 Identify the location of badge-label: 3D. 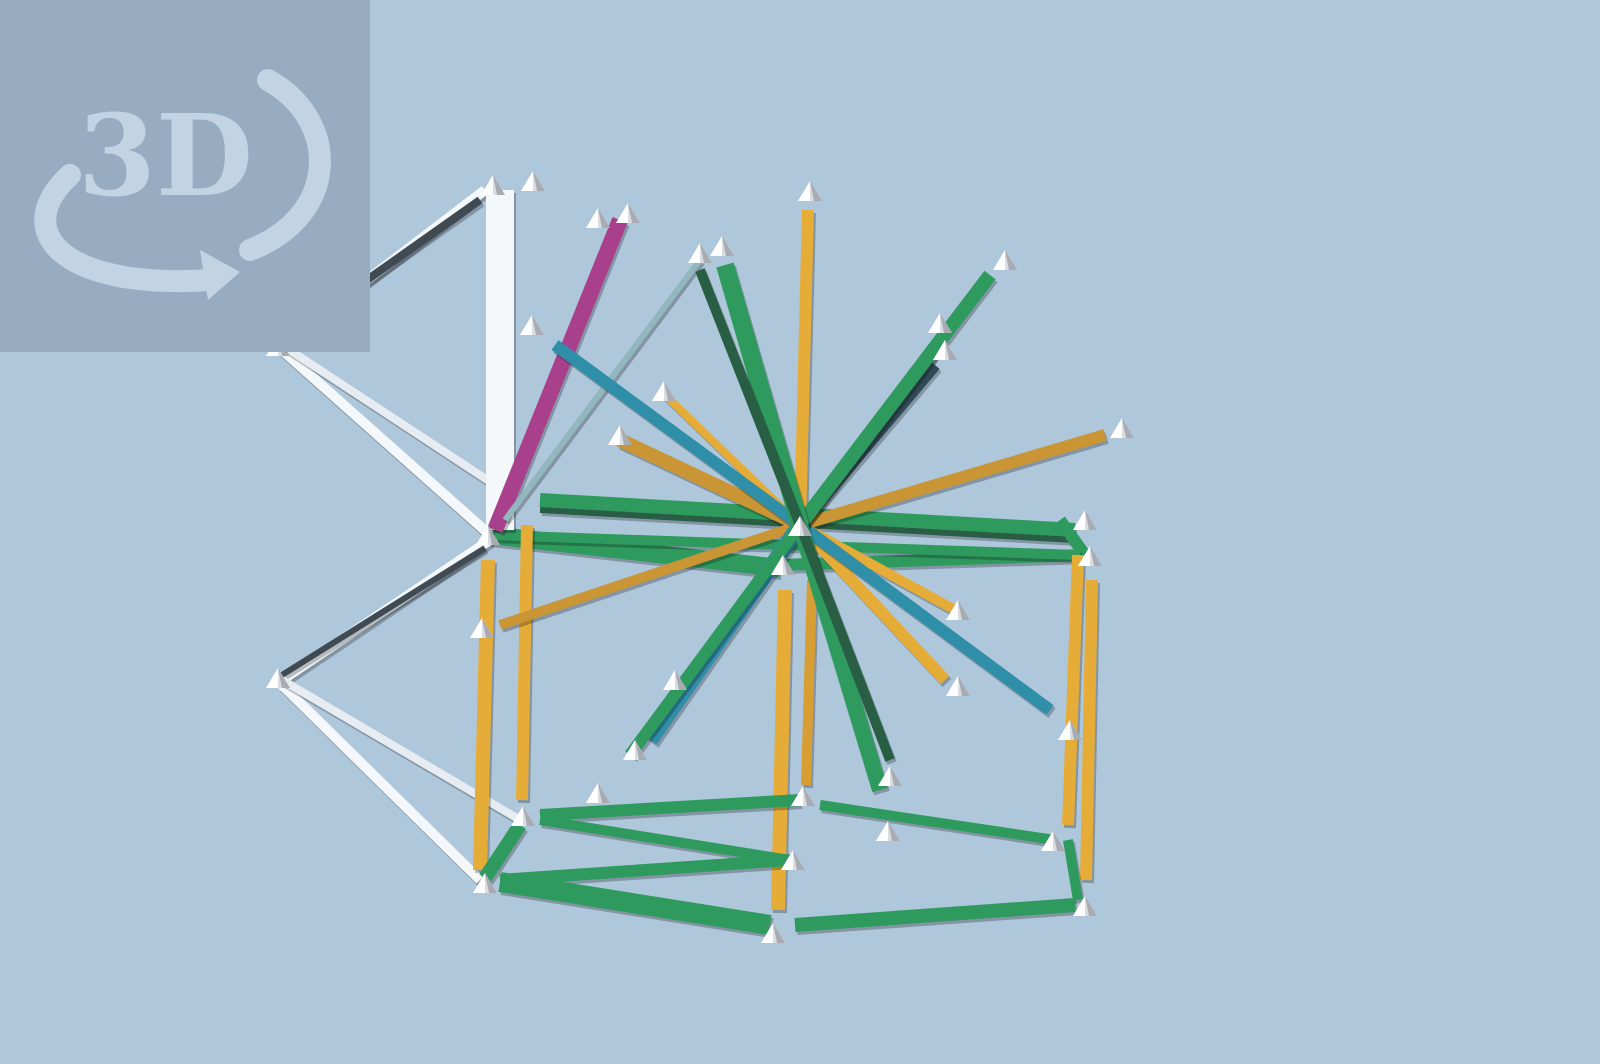
(165, 156).